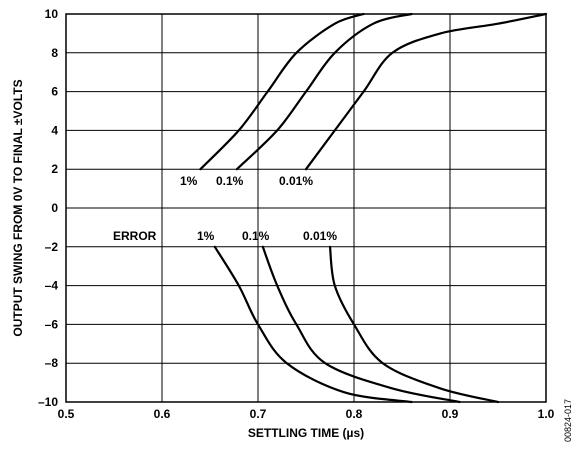 The image size is (579, 452). What do you see at coordinates (52, 286) in the screenshot?
I see `y-tick-label: –4` at bounding box center [52, 286].